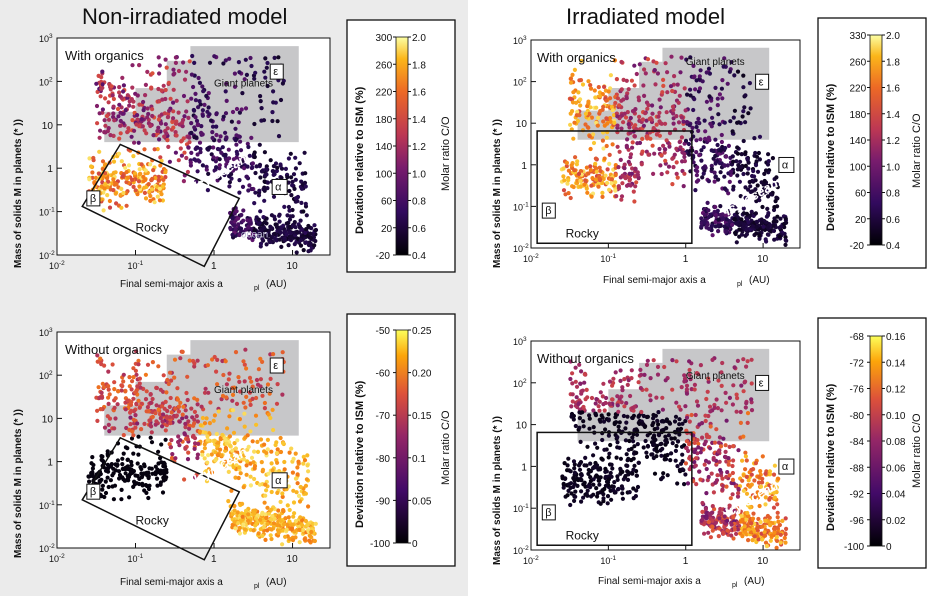 Image resolution: width=933 pixels, height=596 pixels. I want to click on x-tick-label: 10-1, so click(136, 558).